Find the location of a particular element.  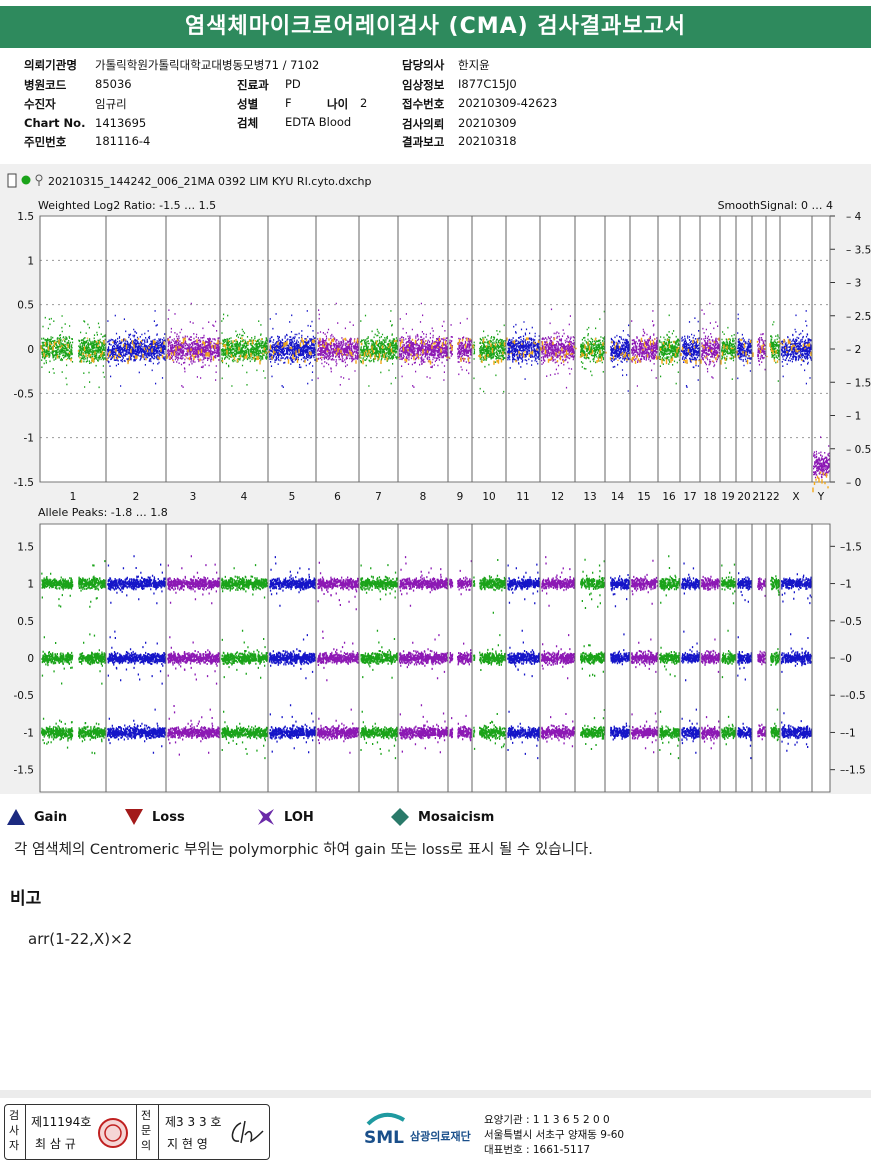

bottom-right-tick: –-1 is located at coordinates (848, 733).